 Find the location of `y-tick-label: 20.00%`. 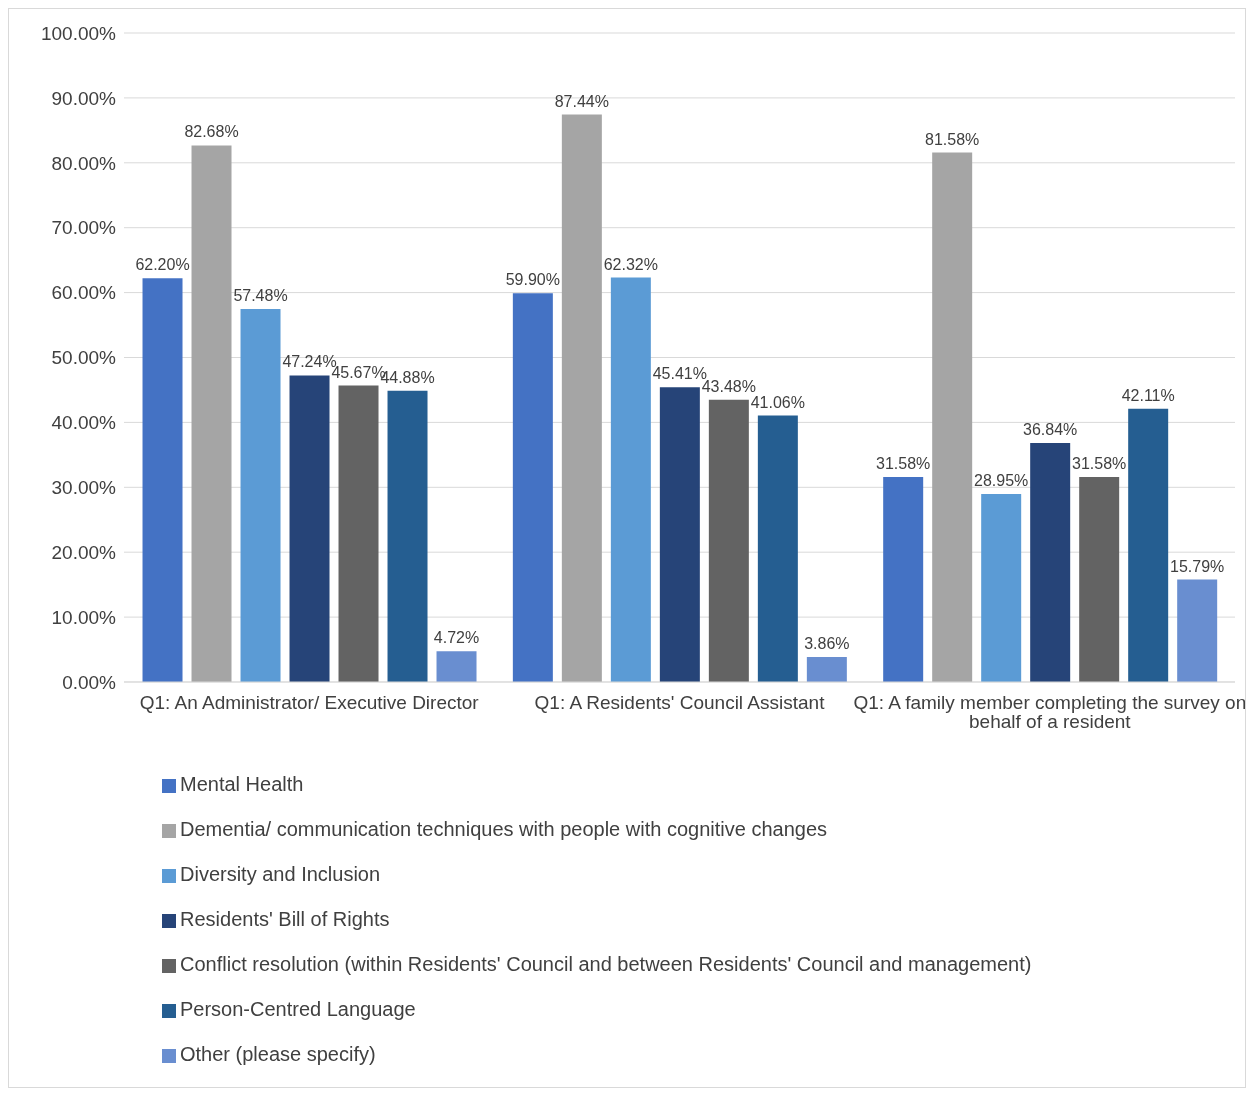

y-tick-label: 20.00% is located at coordinates (84, 552).